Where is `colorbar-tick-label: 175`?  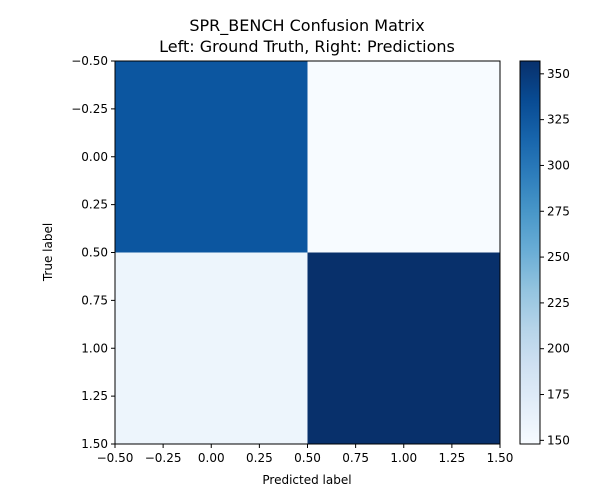
colorbar-tick-label: 175 is located at coordinates (558, 395).